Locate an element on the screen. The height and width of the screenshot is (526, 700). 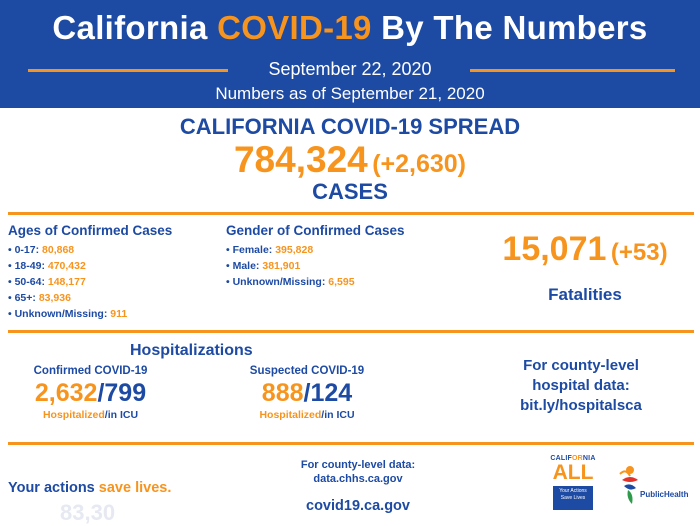
logo-cal-a: CALIF is located at coordinates (561, 458).